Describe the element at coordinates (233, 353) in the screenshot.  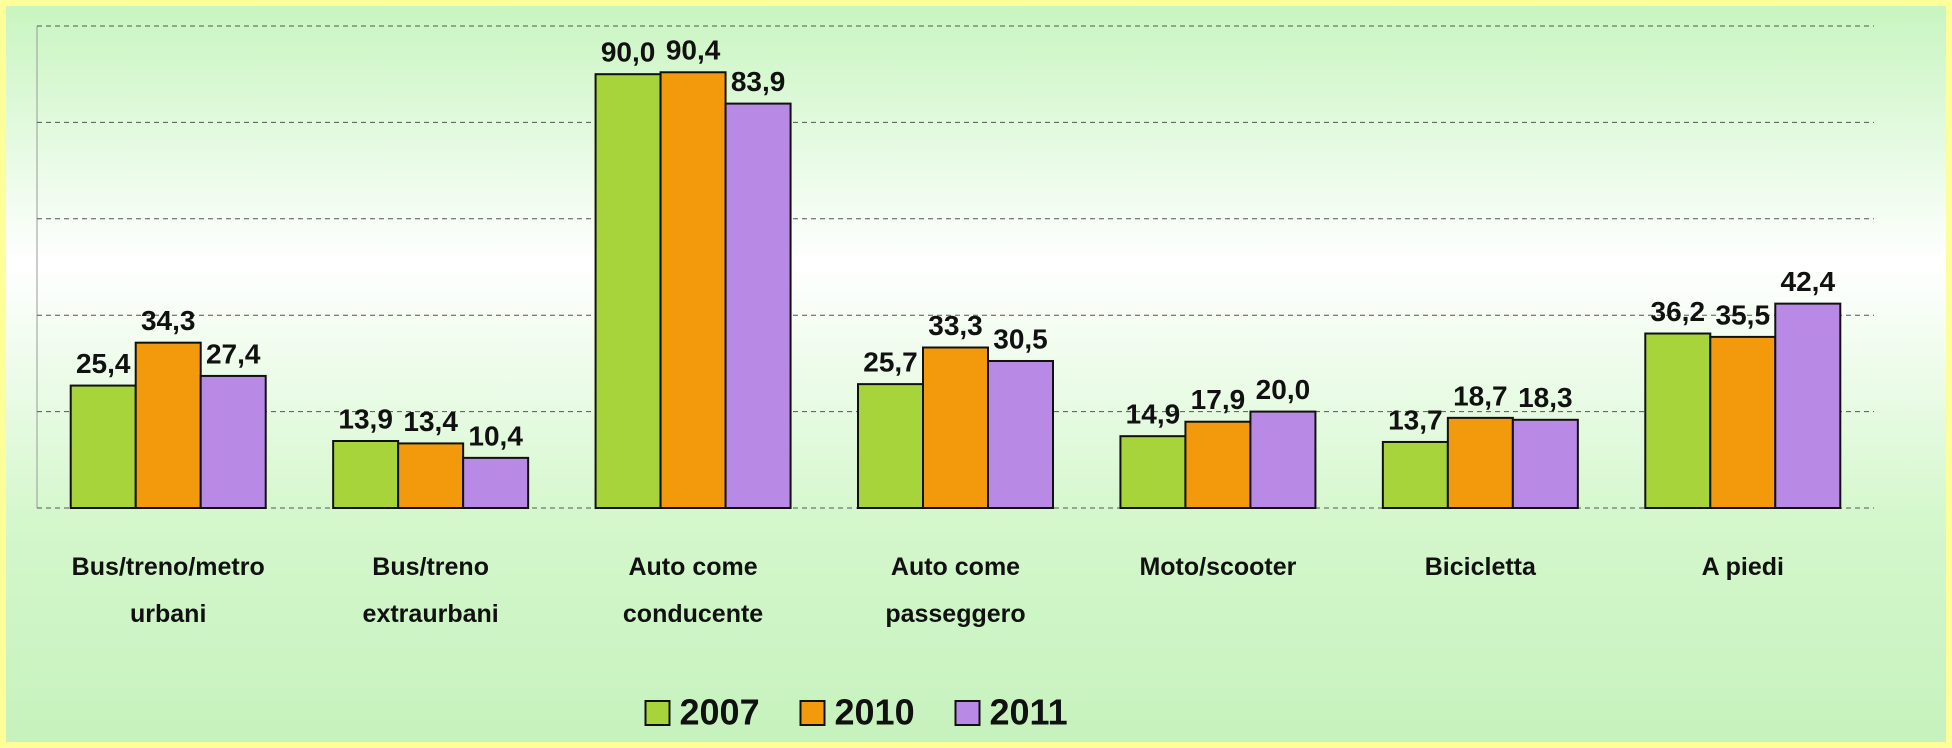
I see `data-label: 27,4` at that location.